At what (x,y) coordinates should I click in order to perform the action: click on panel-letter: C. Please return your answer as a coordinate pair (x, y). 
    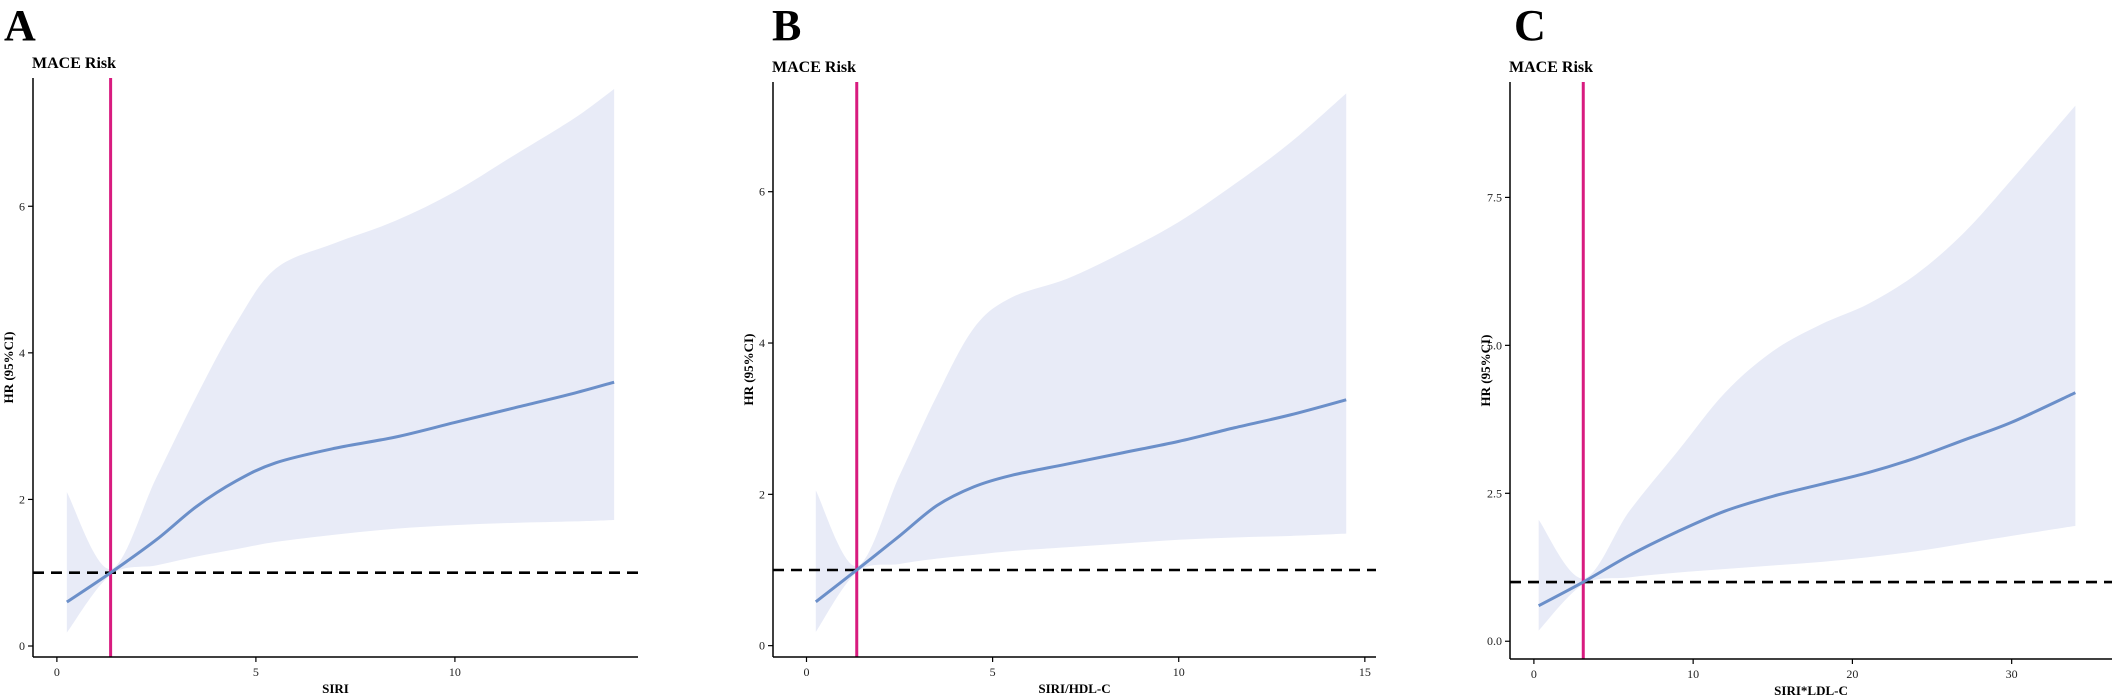
    Looking at the image, I should click on (1530, 25).